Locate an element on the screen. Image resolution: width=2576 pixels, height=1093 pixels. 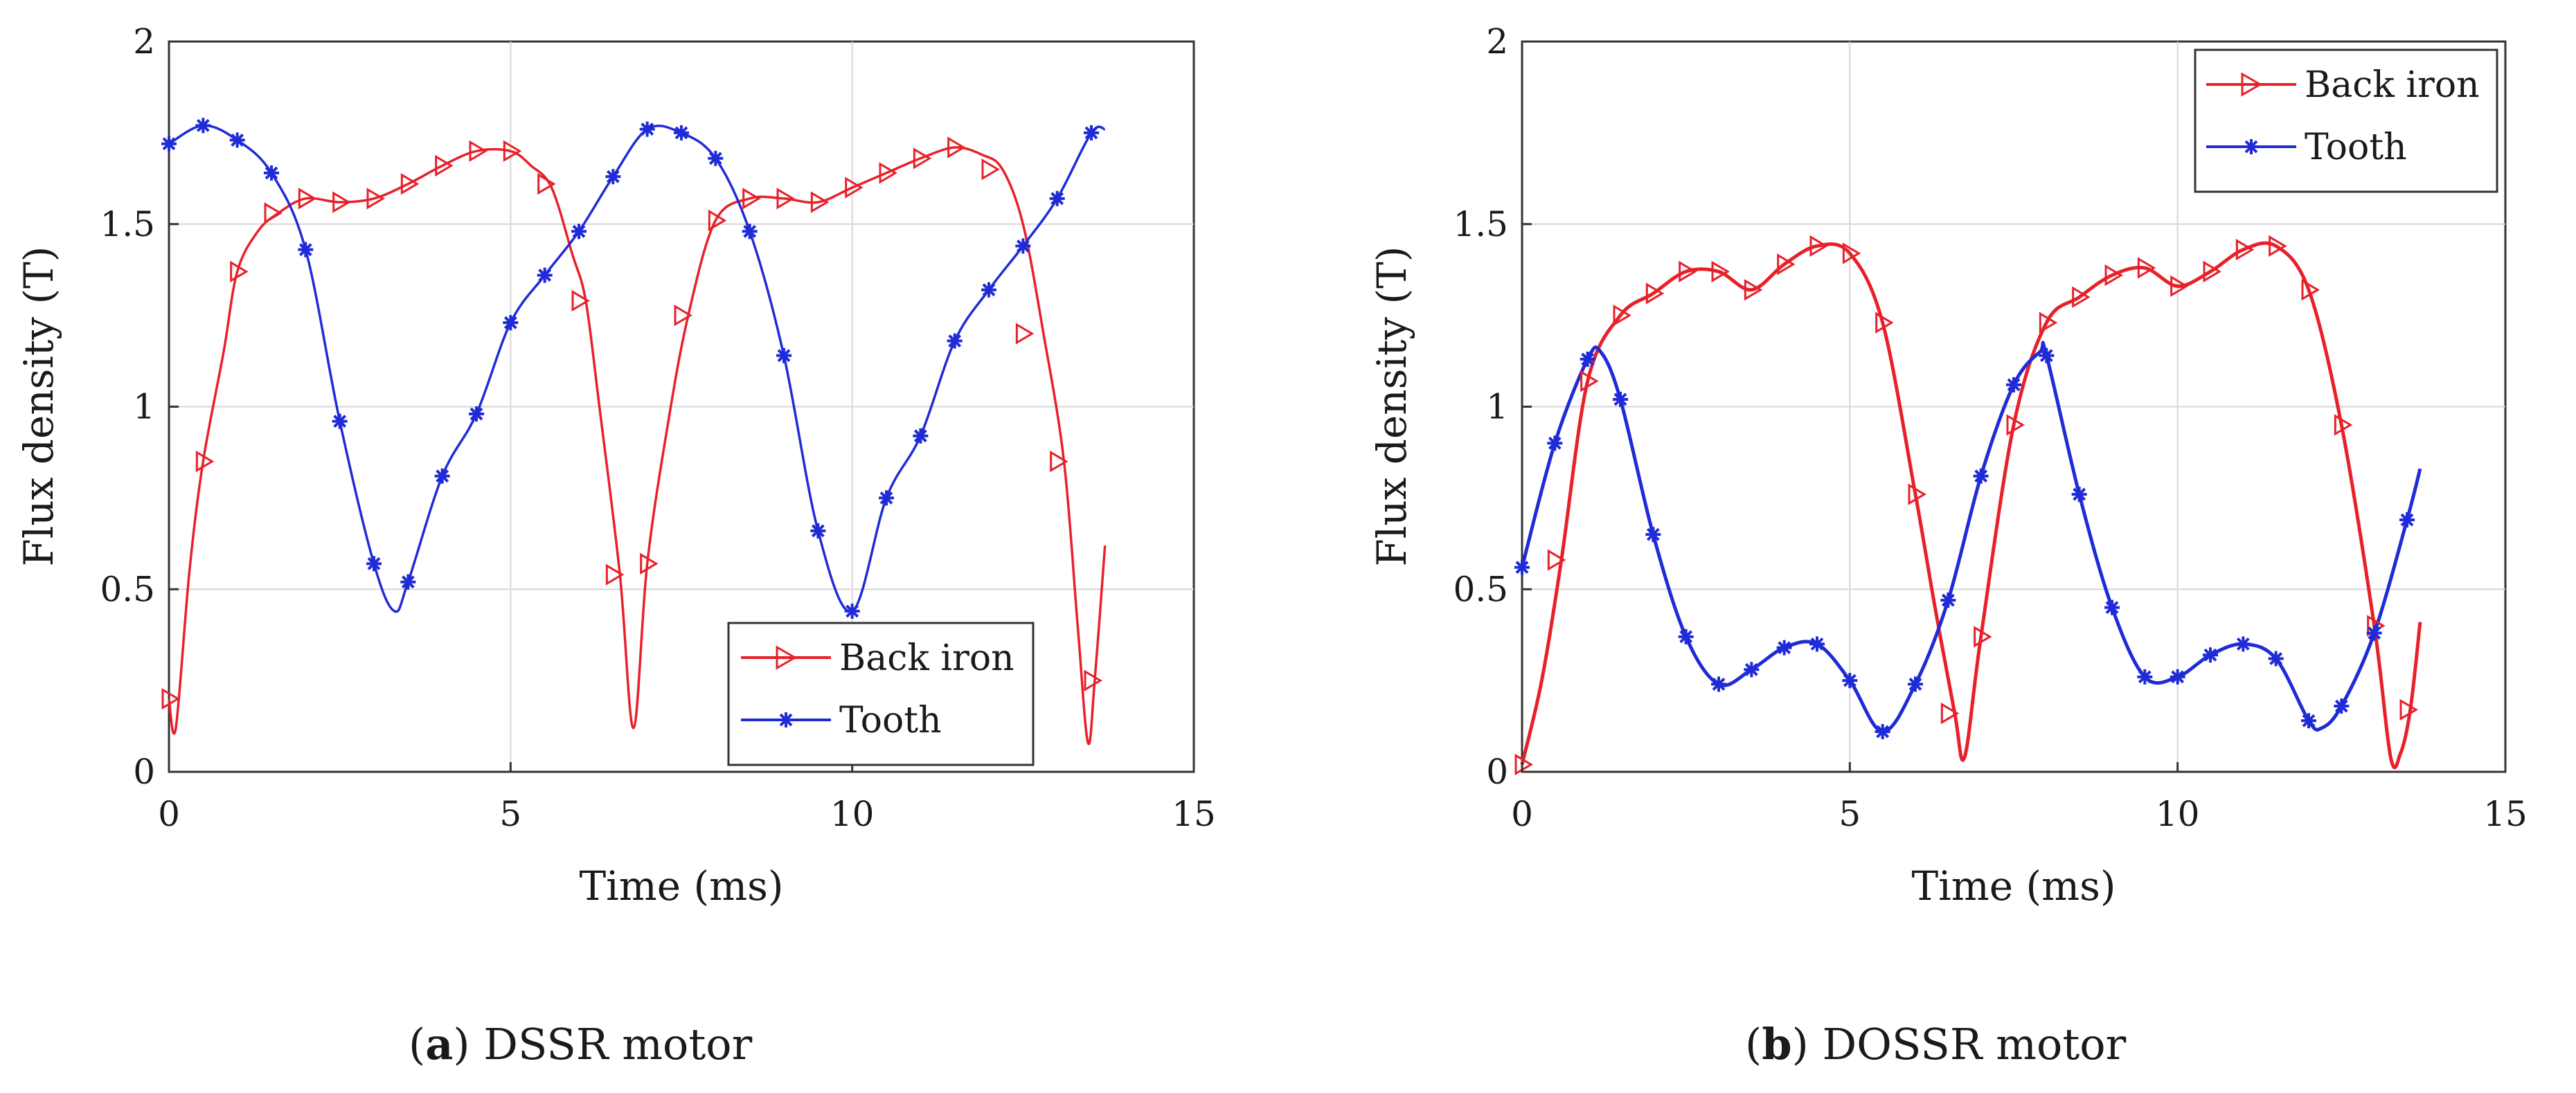
x-tick-label: 10 is located at coordinates (2178, 814).